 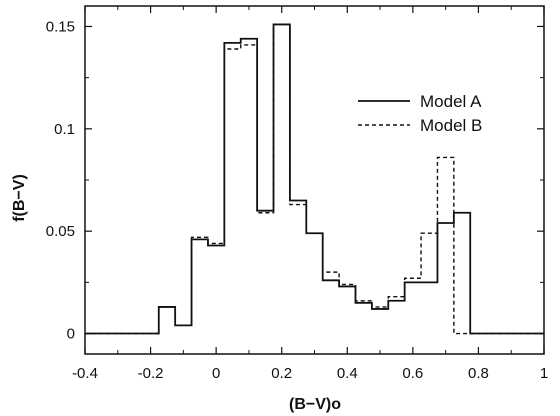 What do you see at coordinates (19, 198) in the screenshot?
I see `y-axis-label: f(B−V)` at bounding box center [19, 198].